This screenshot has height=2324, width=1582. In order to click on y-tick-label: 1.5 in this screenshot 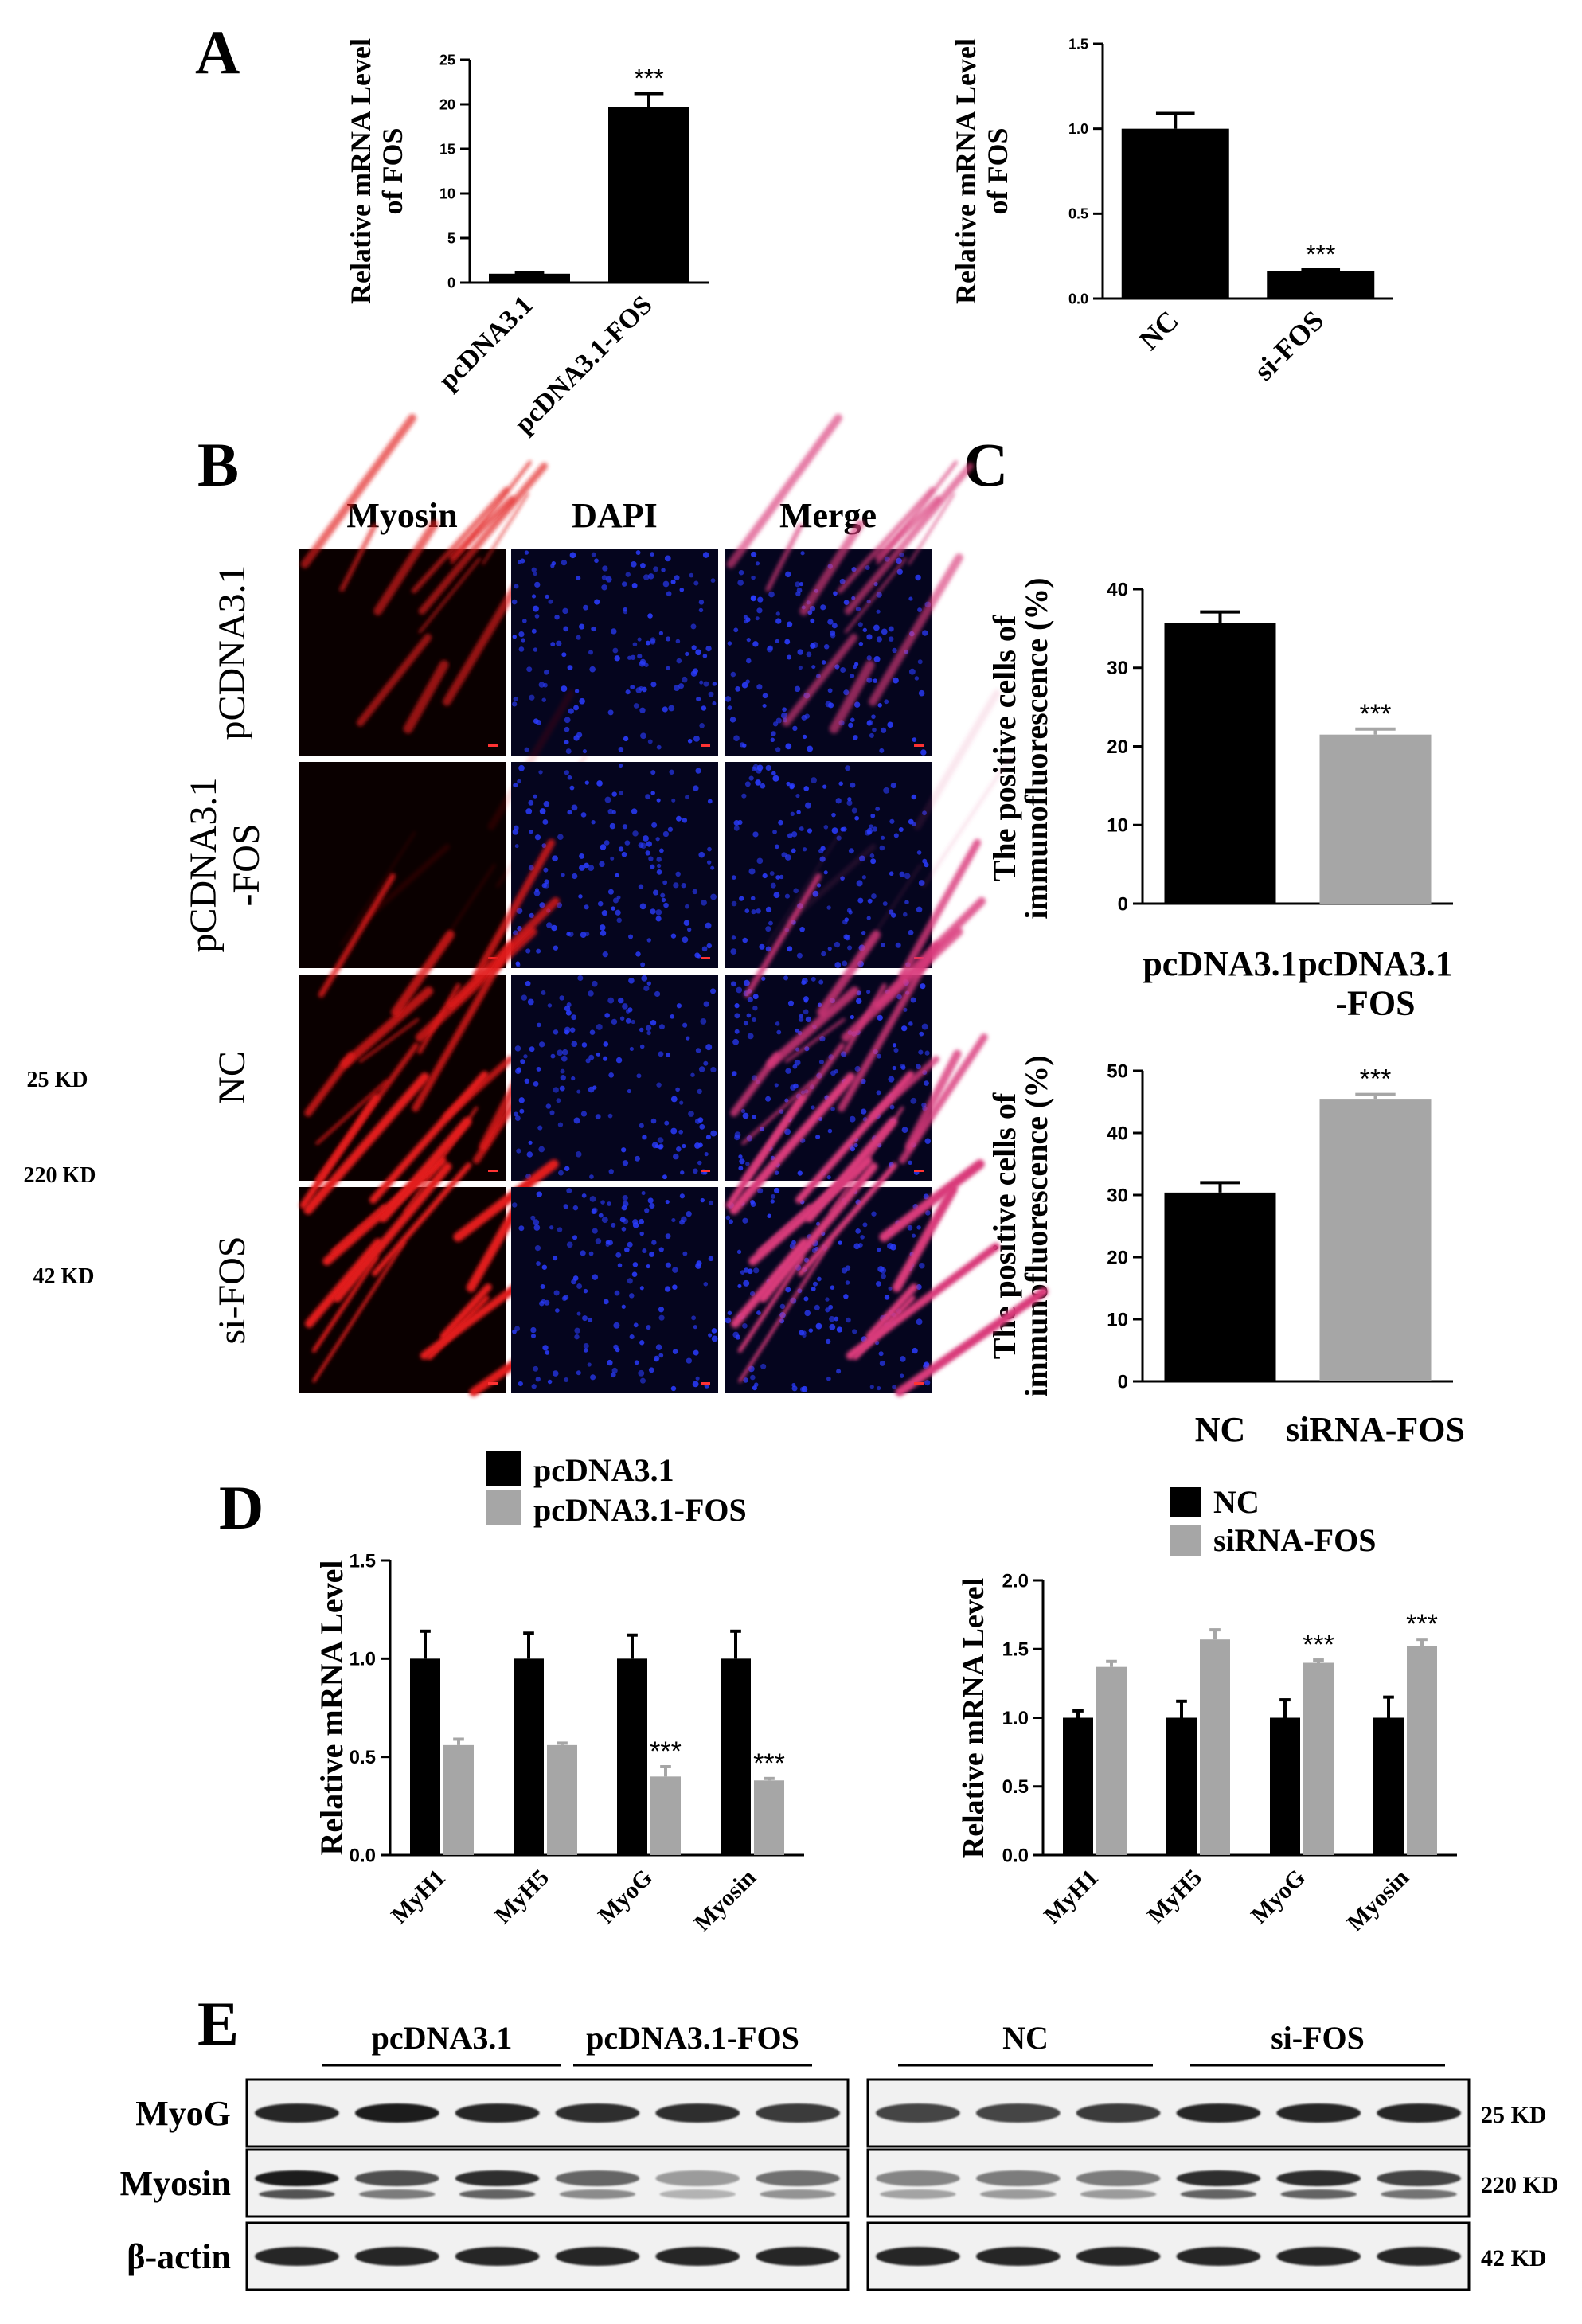, I will do `click(1078, 44)`.